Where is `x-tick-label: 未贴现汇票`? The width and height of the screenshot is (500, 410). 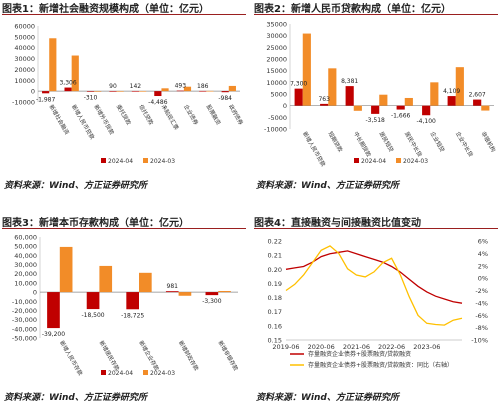 x-tick-label: 未贴现汇票 is located at coordinates (170, 117).